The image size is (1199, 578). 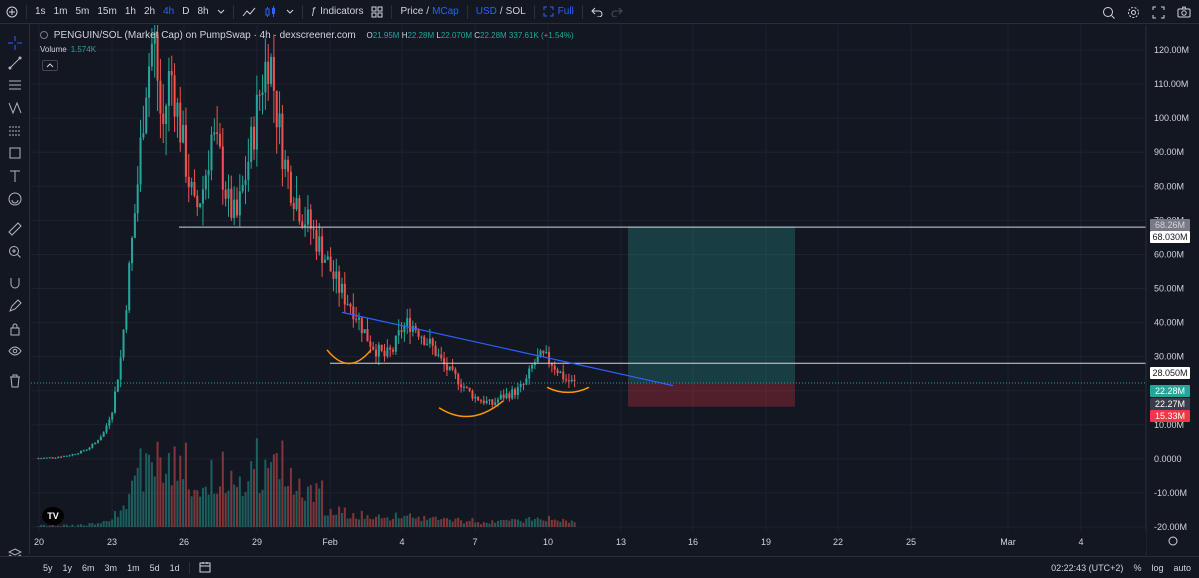 What do you see at coordinates (597, 12) in the screenshot?
I see `undo-button` at bounding box center [597, 12].